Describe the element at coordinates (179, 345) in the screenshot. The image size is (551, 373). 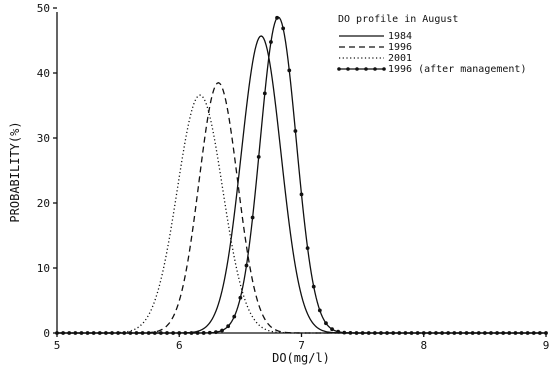
I see `x-tick-label: 6` at that location.